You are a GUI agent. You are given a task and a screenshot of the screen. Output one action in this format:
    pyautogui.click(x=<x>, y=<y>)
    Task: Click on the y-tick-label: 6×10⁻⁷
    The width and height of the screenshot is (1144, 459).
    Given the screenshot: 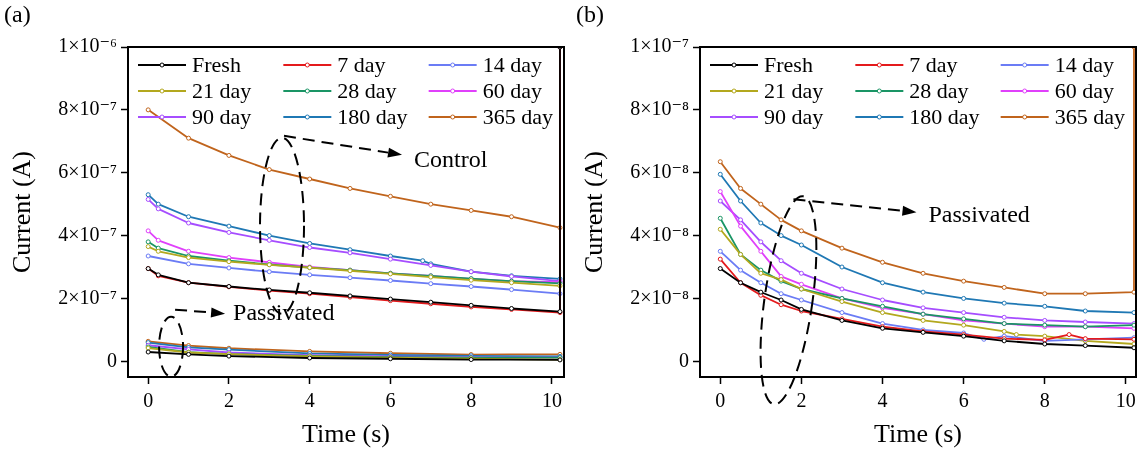 What is the action you would take?
    pyautogui.click(x=88, y=170)
    